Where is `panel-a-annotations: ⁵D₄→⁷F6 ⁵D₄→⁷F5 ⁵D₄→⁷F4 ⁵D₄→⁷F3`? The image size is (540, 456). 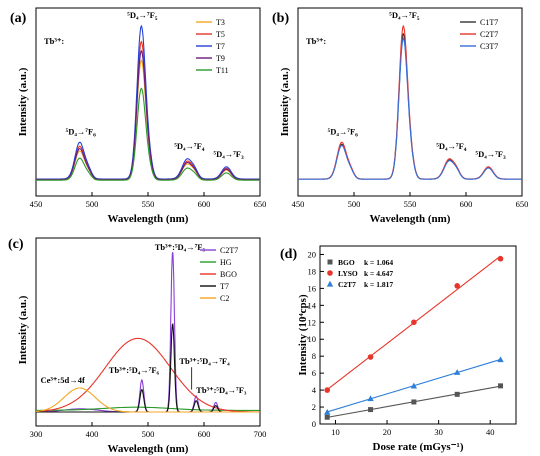
panel-a-annotations: ⁵D₄→⁷F6 ⁵D₄→⁷F5 ⁵D₄→⁷F4 ⁵D₄→⁷F3 is located at coordinates (155, 85).